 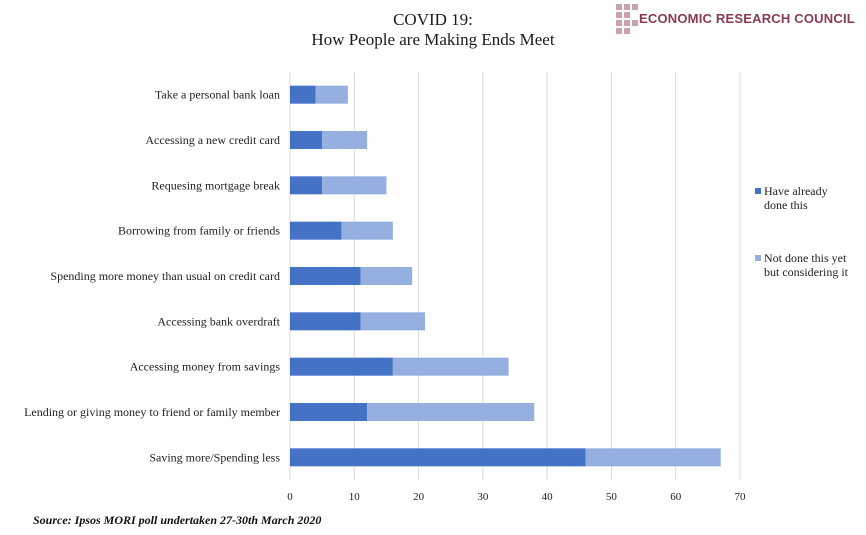 What do you see at coordinates (212, 140) in the screenshot?
I see `category-label: Accessing a new credit card` at bounding box center [212, 140].